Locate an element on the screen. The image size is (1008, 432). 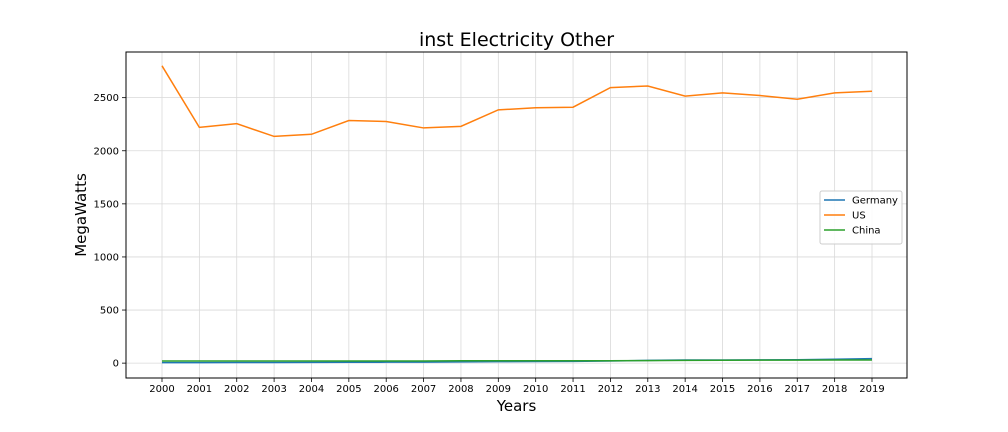
x-tick-label: 2015 is located at coordinates (722, 389).